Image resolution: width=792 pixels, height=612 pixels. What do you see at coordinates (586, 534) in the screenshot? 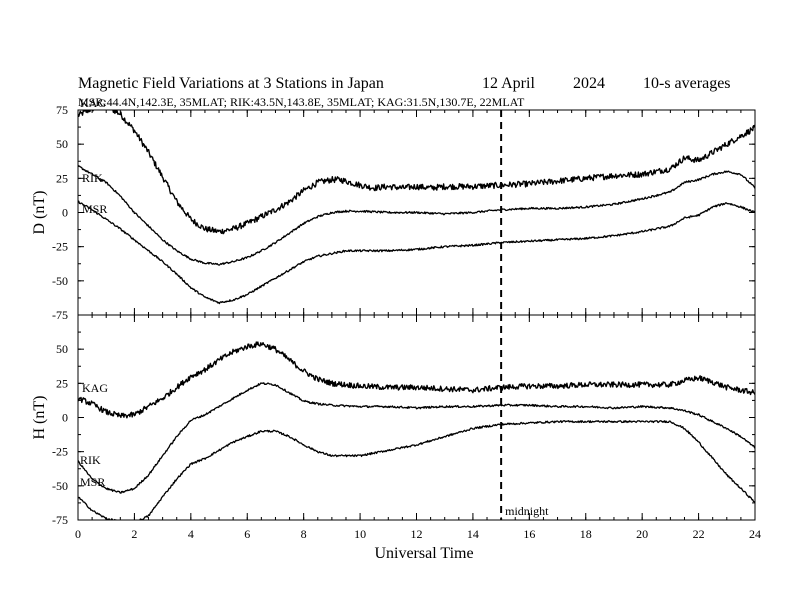
I see `x-tick-label: 18` at bounding box center [586, 534].